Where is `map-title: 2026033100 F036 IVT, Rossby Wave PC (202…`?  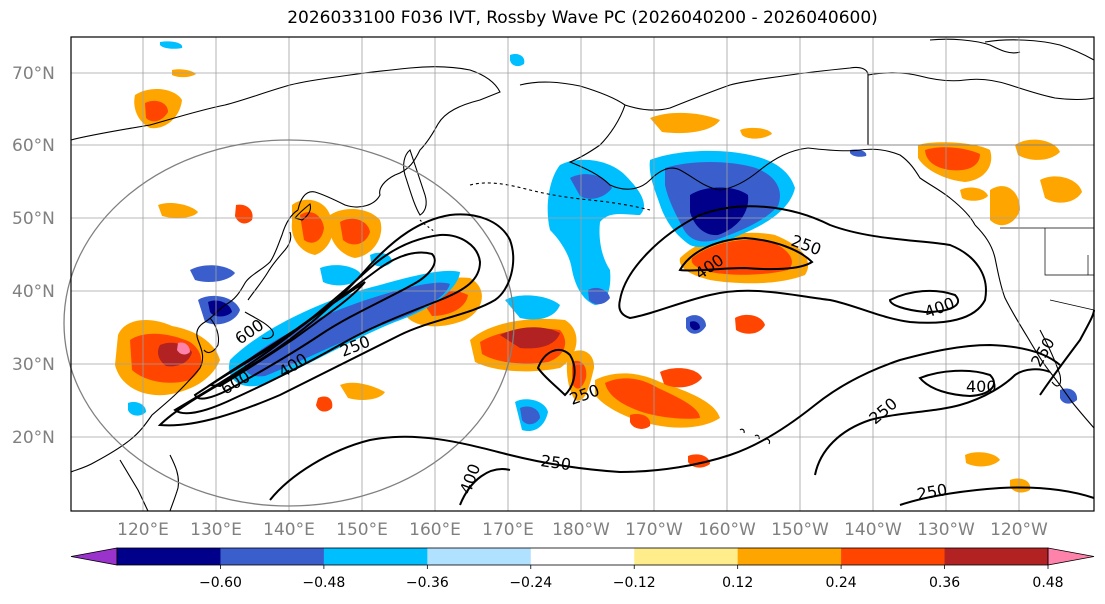 map-title: 2026033100 F036 IVT, Rossby Wave PC (202… is located at coordinates (582, 18).